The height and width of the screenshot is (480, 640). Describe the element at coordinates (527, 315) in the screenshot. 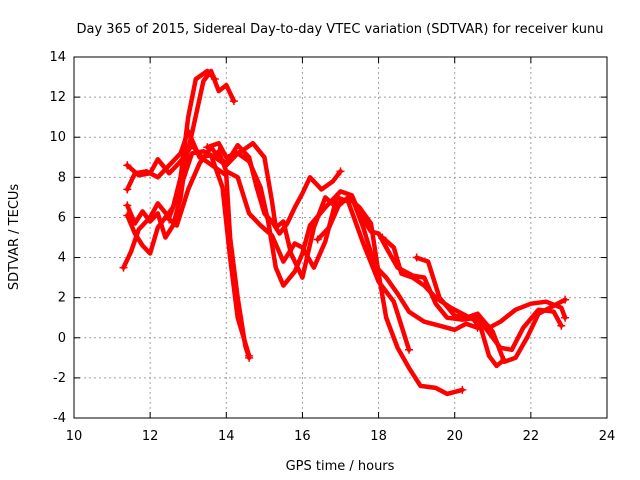

I see `series-line-sat-l` at that location.